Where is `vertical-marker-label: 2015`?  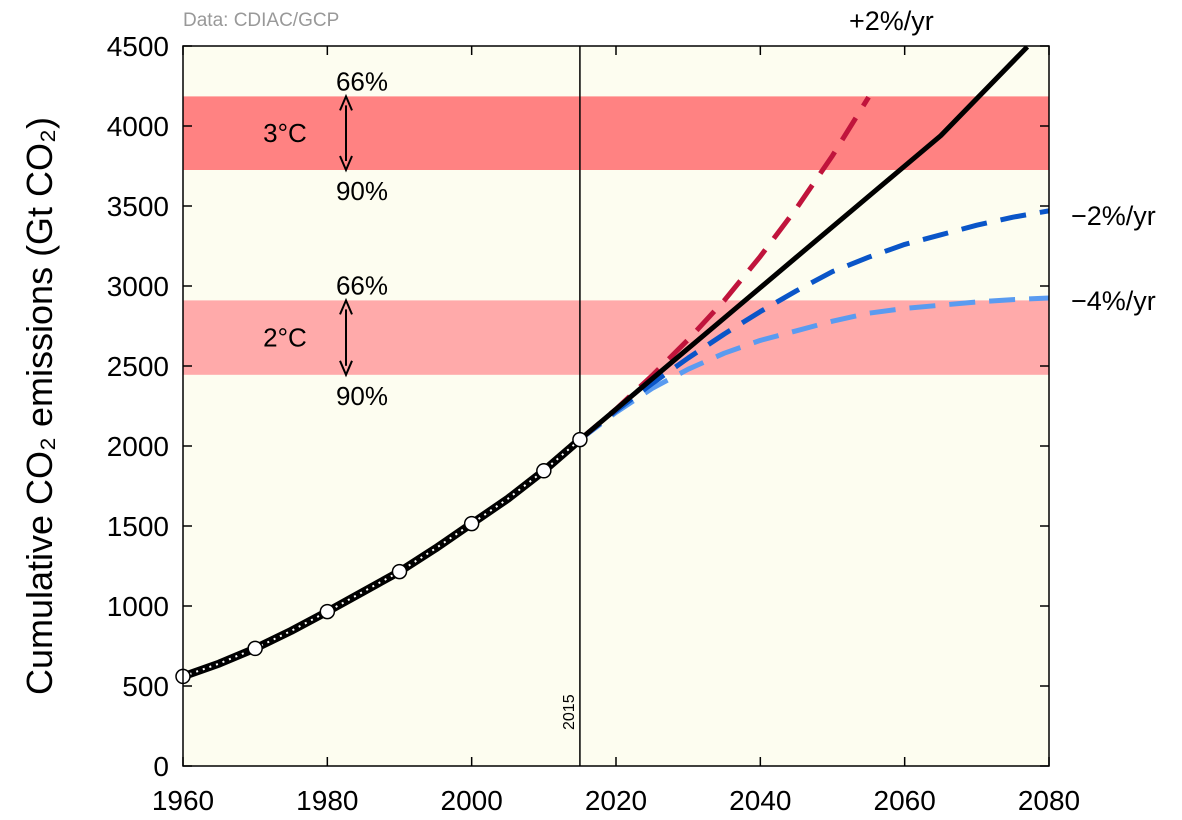 vertical-marker-label: 2015 is located at coordinates (569, 712).